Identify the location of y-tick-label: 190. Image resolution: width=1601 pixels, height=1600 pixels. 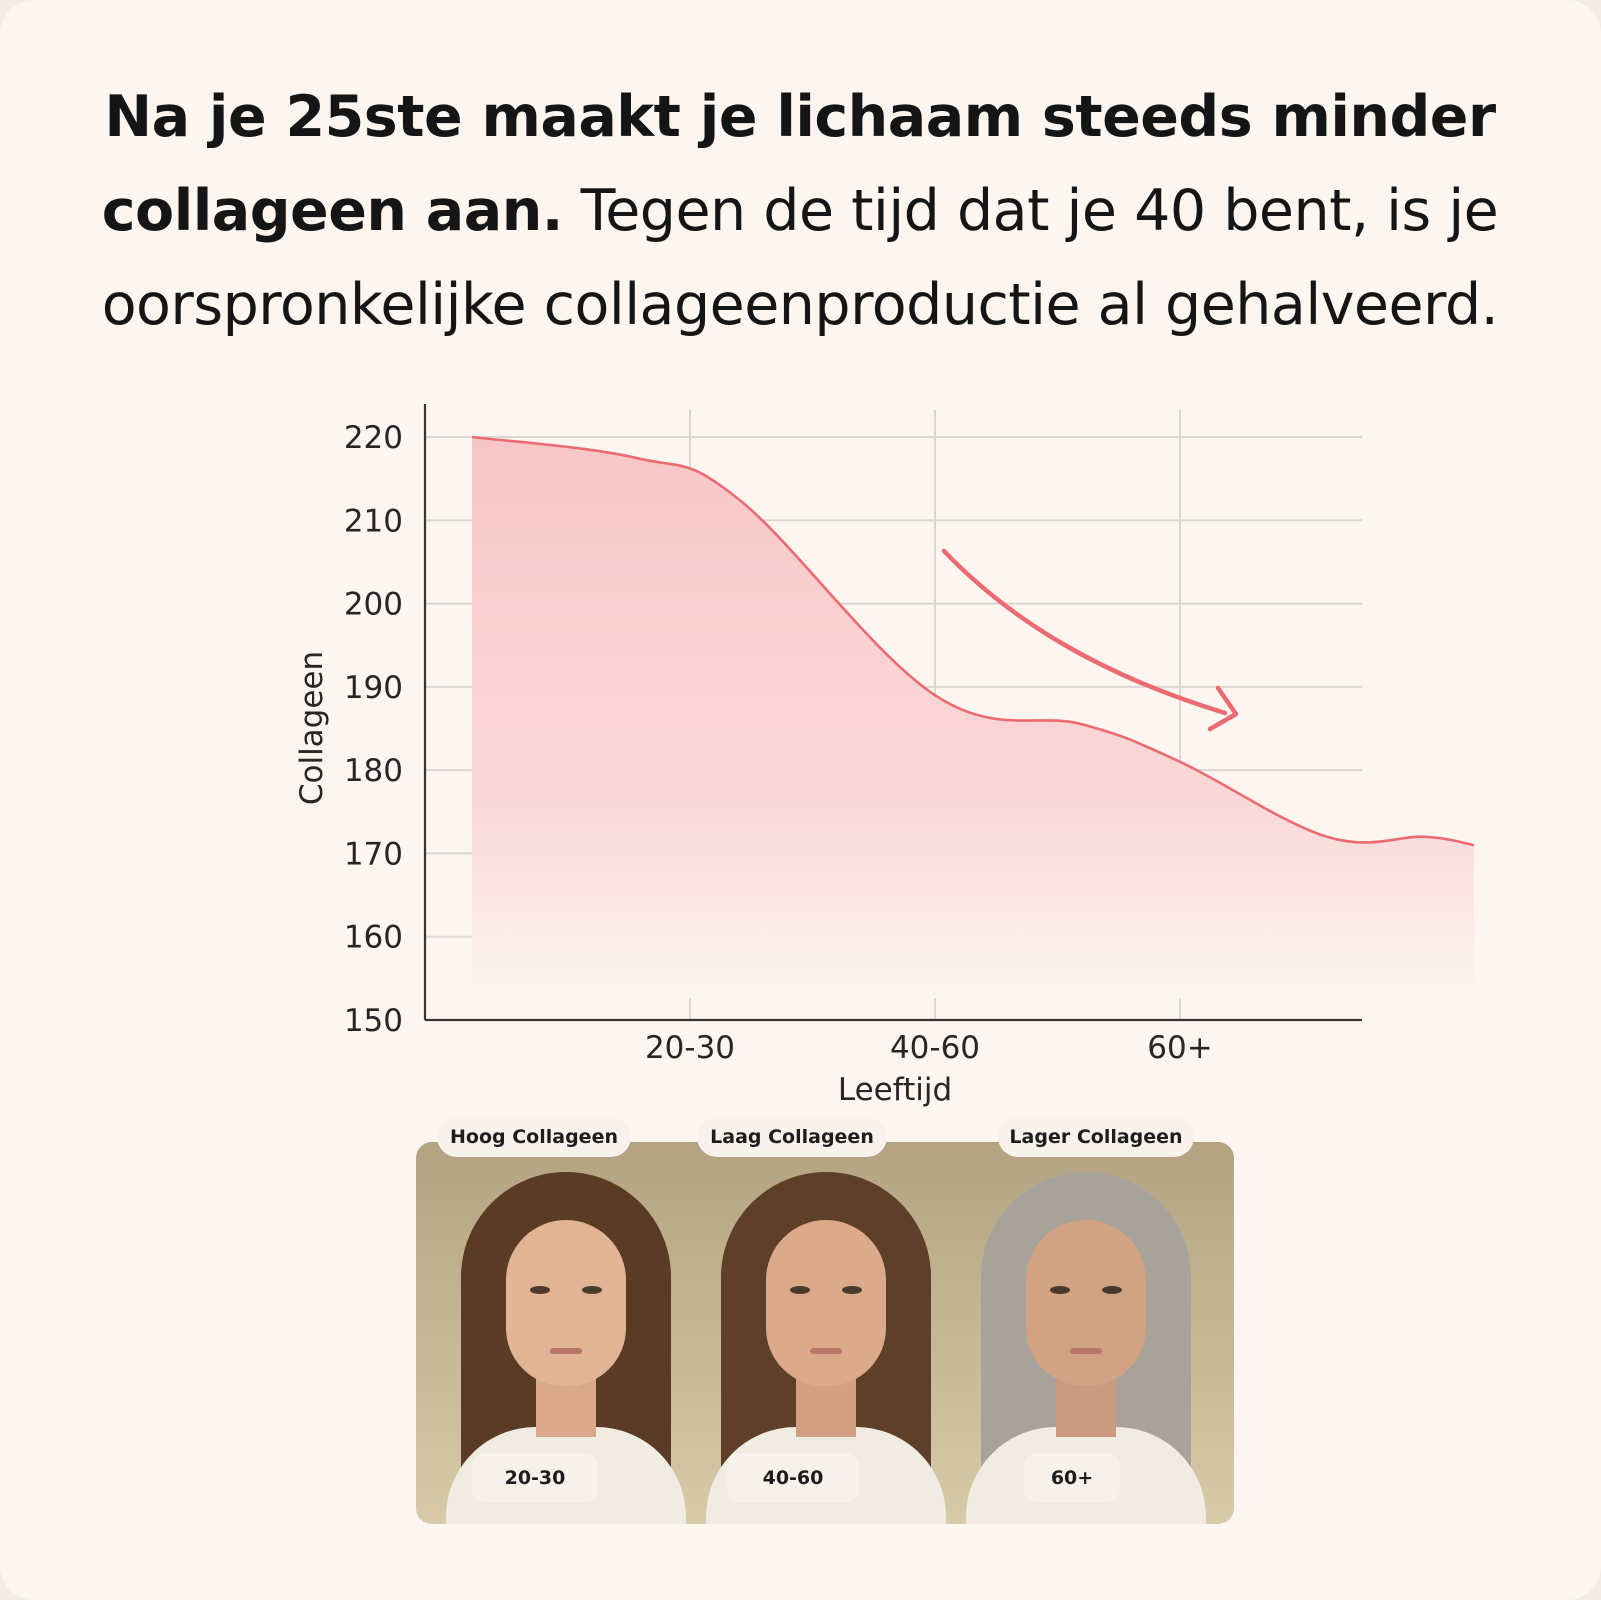
(373, 688).